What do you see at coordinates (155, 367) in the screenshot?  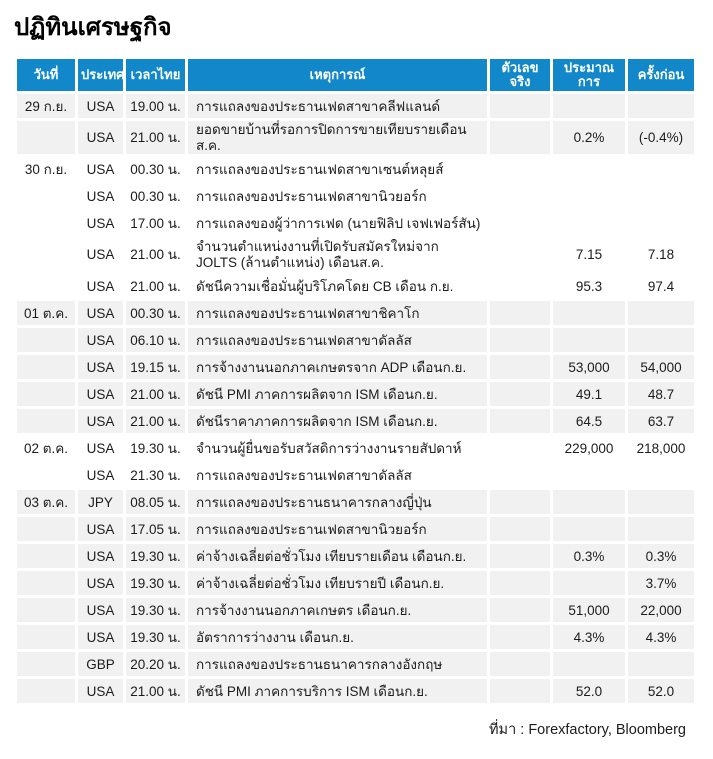 I see `cell-time: 19.15 น.` at bounding box center [155, 367].